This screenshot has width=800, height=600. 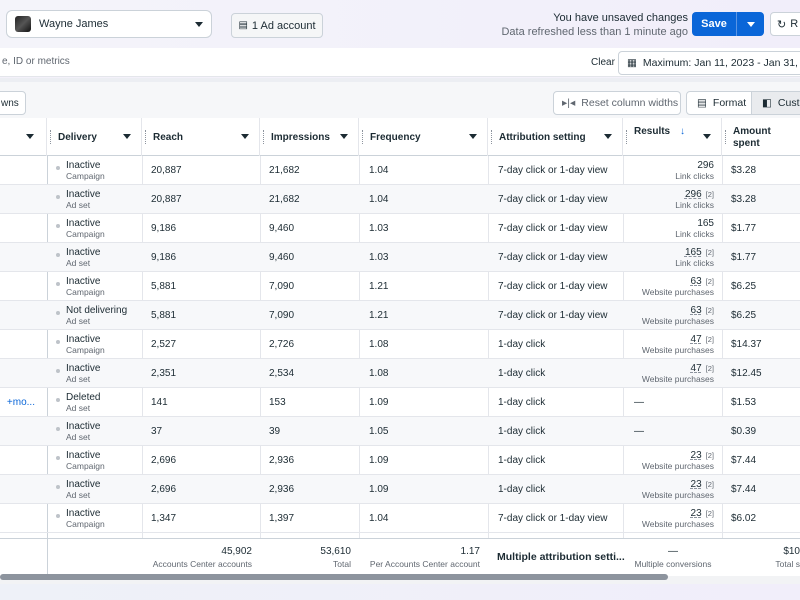 I want to click on result-value-line: 63 [2], so click(x=702, y=310).